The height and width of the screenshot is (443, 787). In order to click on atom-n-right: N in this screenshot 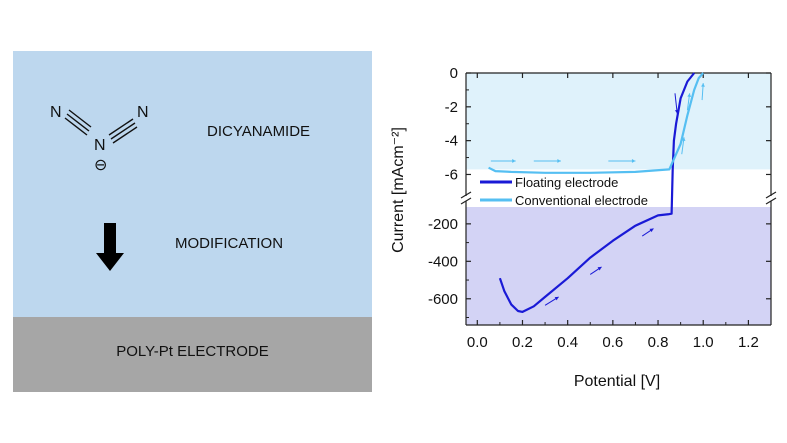, I will do `click(143, 112)`.